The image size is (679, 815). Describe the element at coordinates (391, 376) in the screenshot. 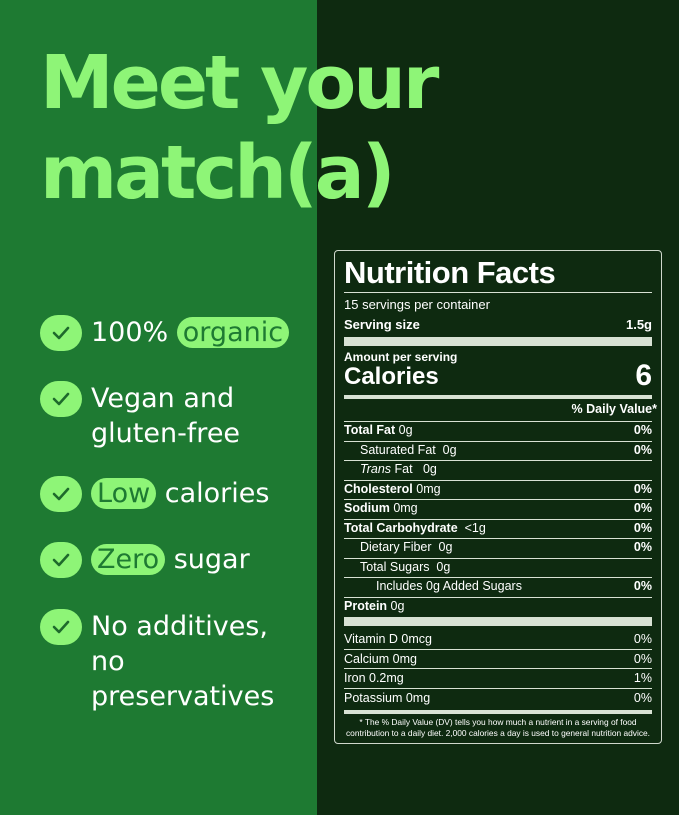

I see `calories-label: Calories` at that location.